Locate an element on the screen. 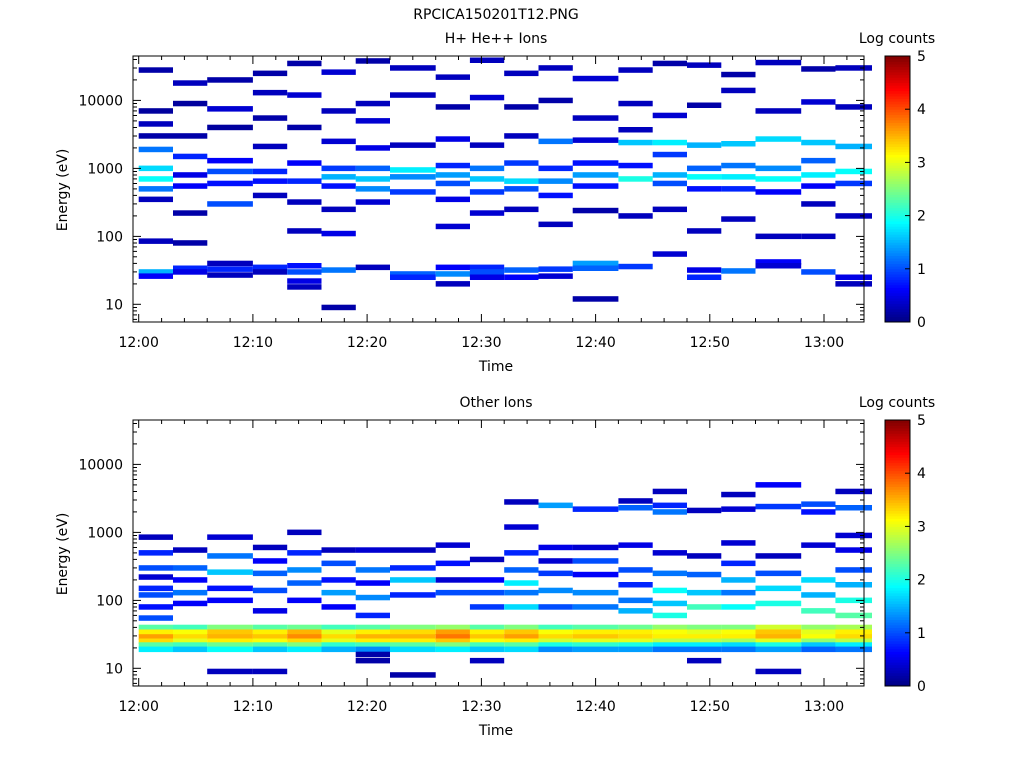 This screenshot has width=1024, height=768. colorbar-tick-label: 1 is located at coordinates (921, 270).